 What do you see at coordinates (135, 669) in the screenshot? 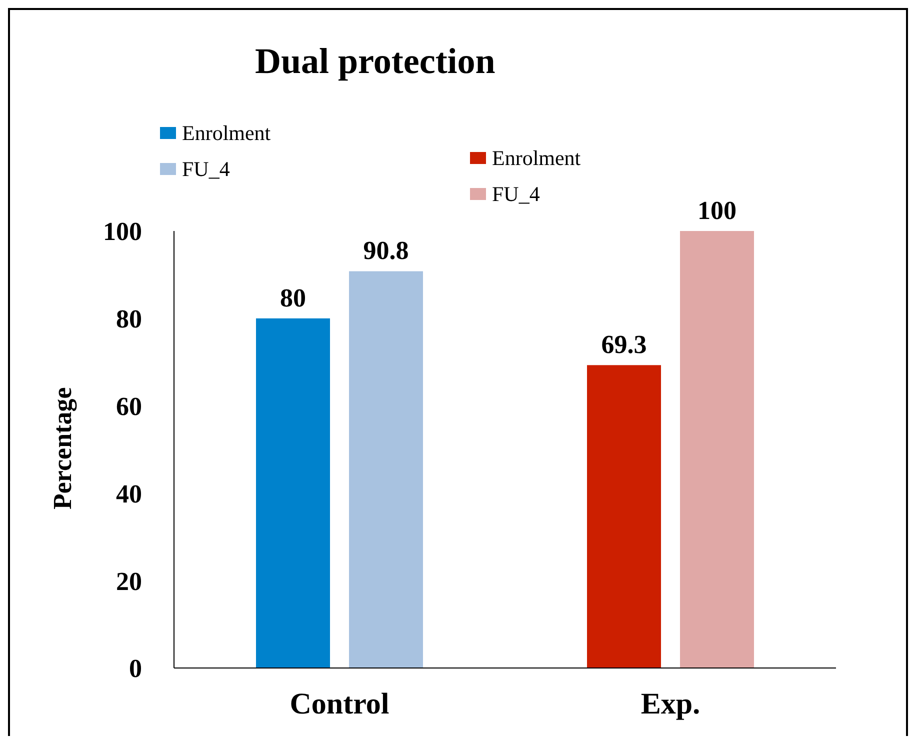
I see `y-tick-label: 0` at bounding box center [135, 669].